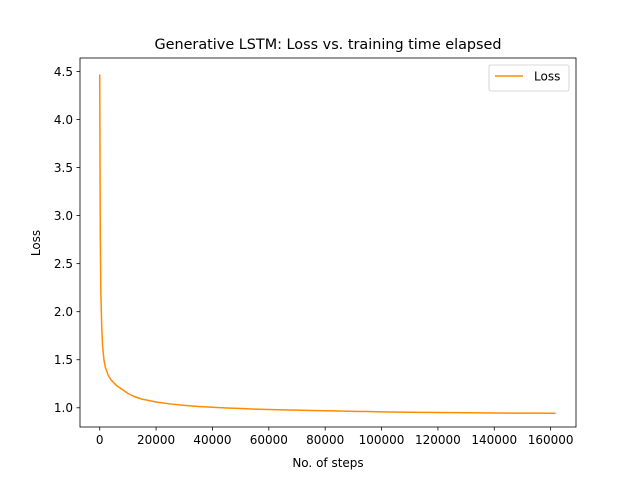  What do you see at coordinates (63, 168) in the screenshot?
I see `y-tick-label: 3.5` at bounding box center [63, 168].